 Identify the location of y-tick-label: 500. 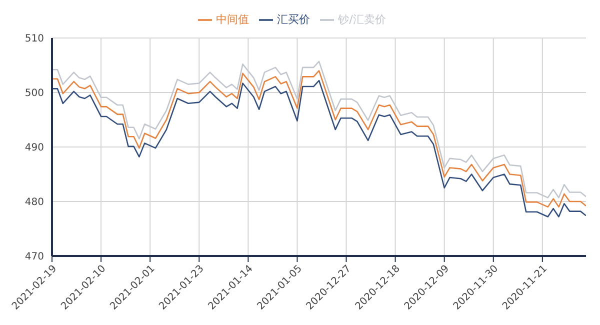
(34, 94).